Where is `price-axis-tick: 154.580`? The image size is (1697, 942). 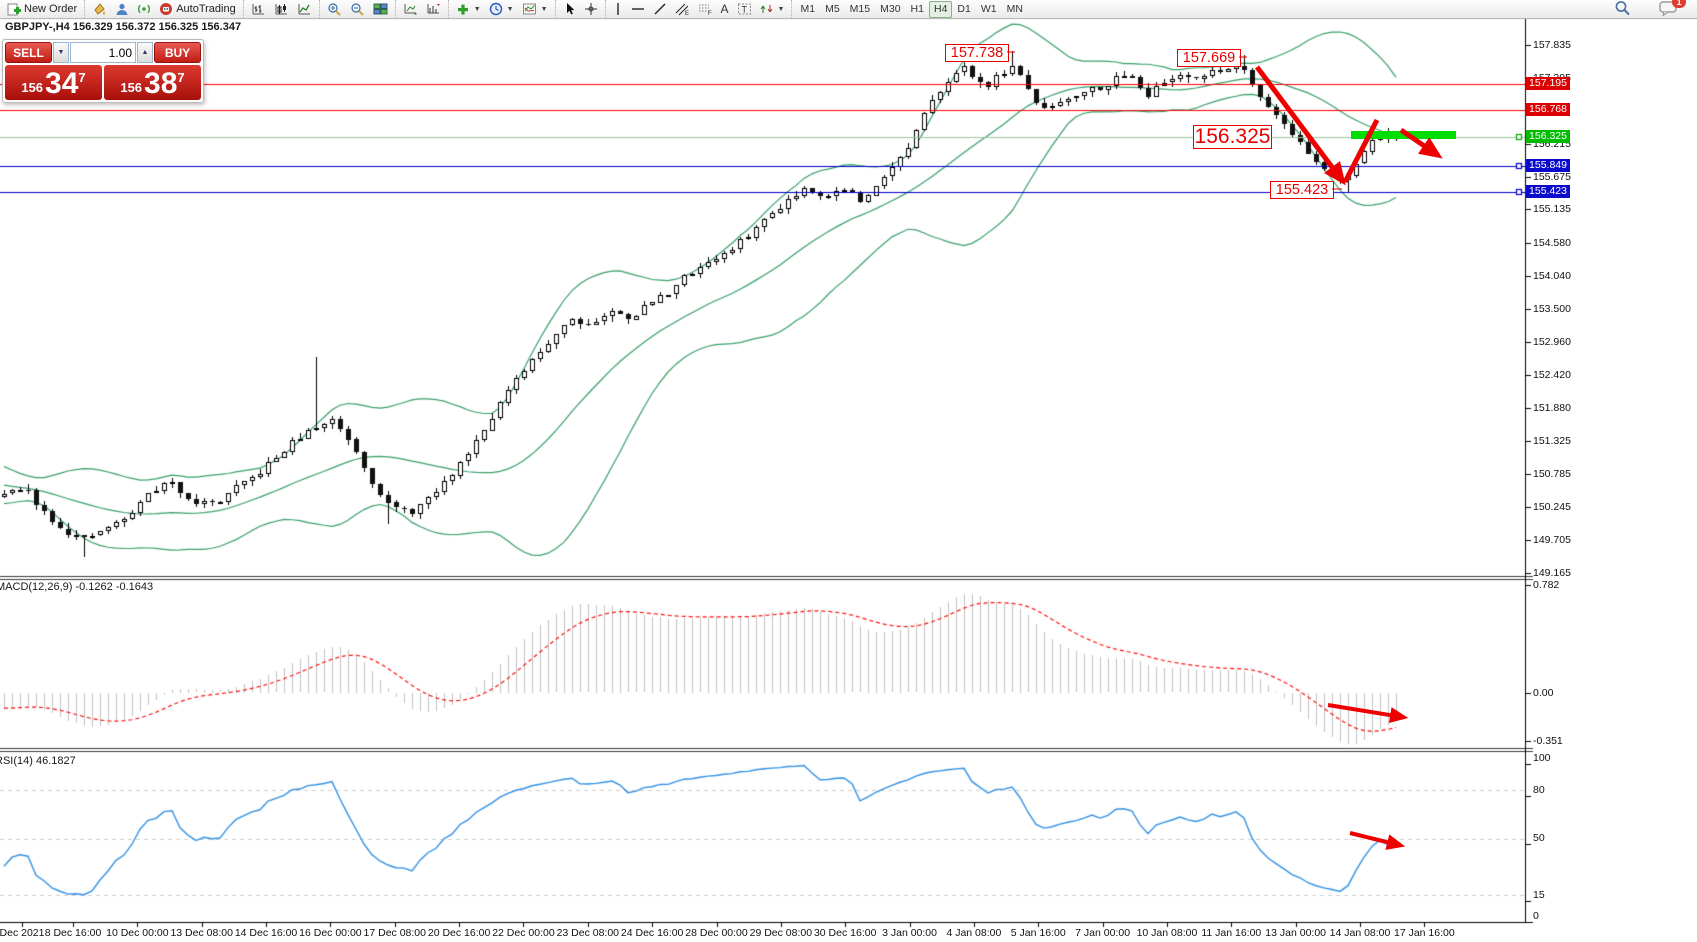
price-axis-tick: 154.580 is located at coordinates (1552, 243).